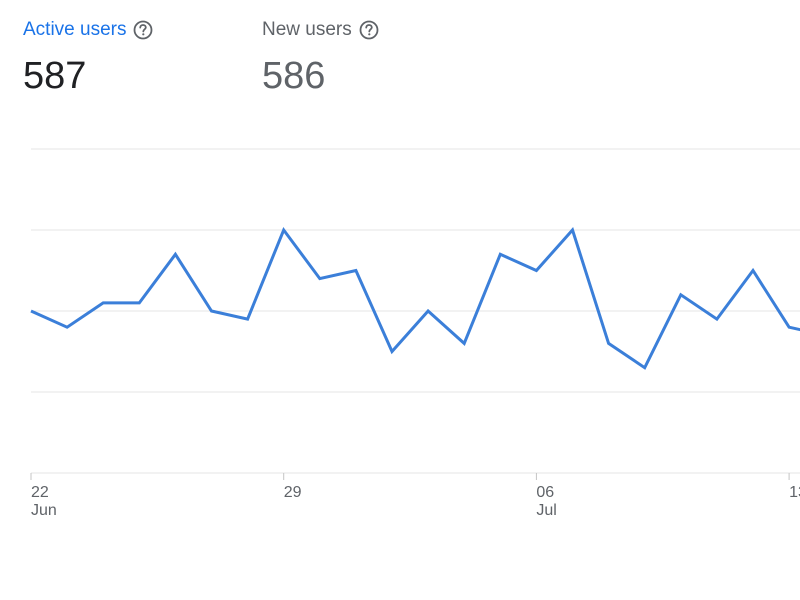 The height and width of the screenshot is (600, 800). I want to click on x-tick-label-month: Jun, so click(44, 510).